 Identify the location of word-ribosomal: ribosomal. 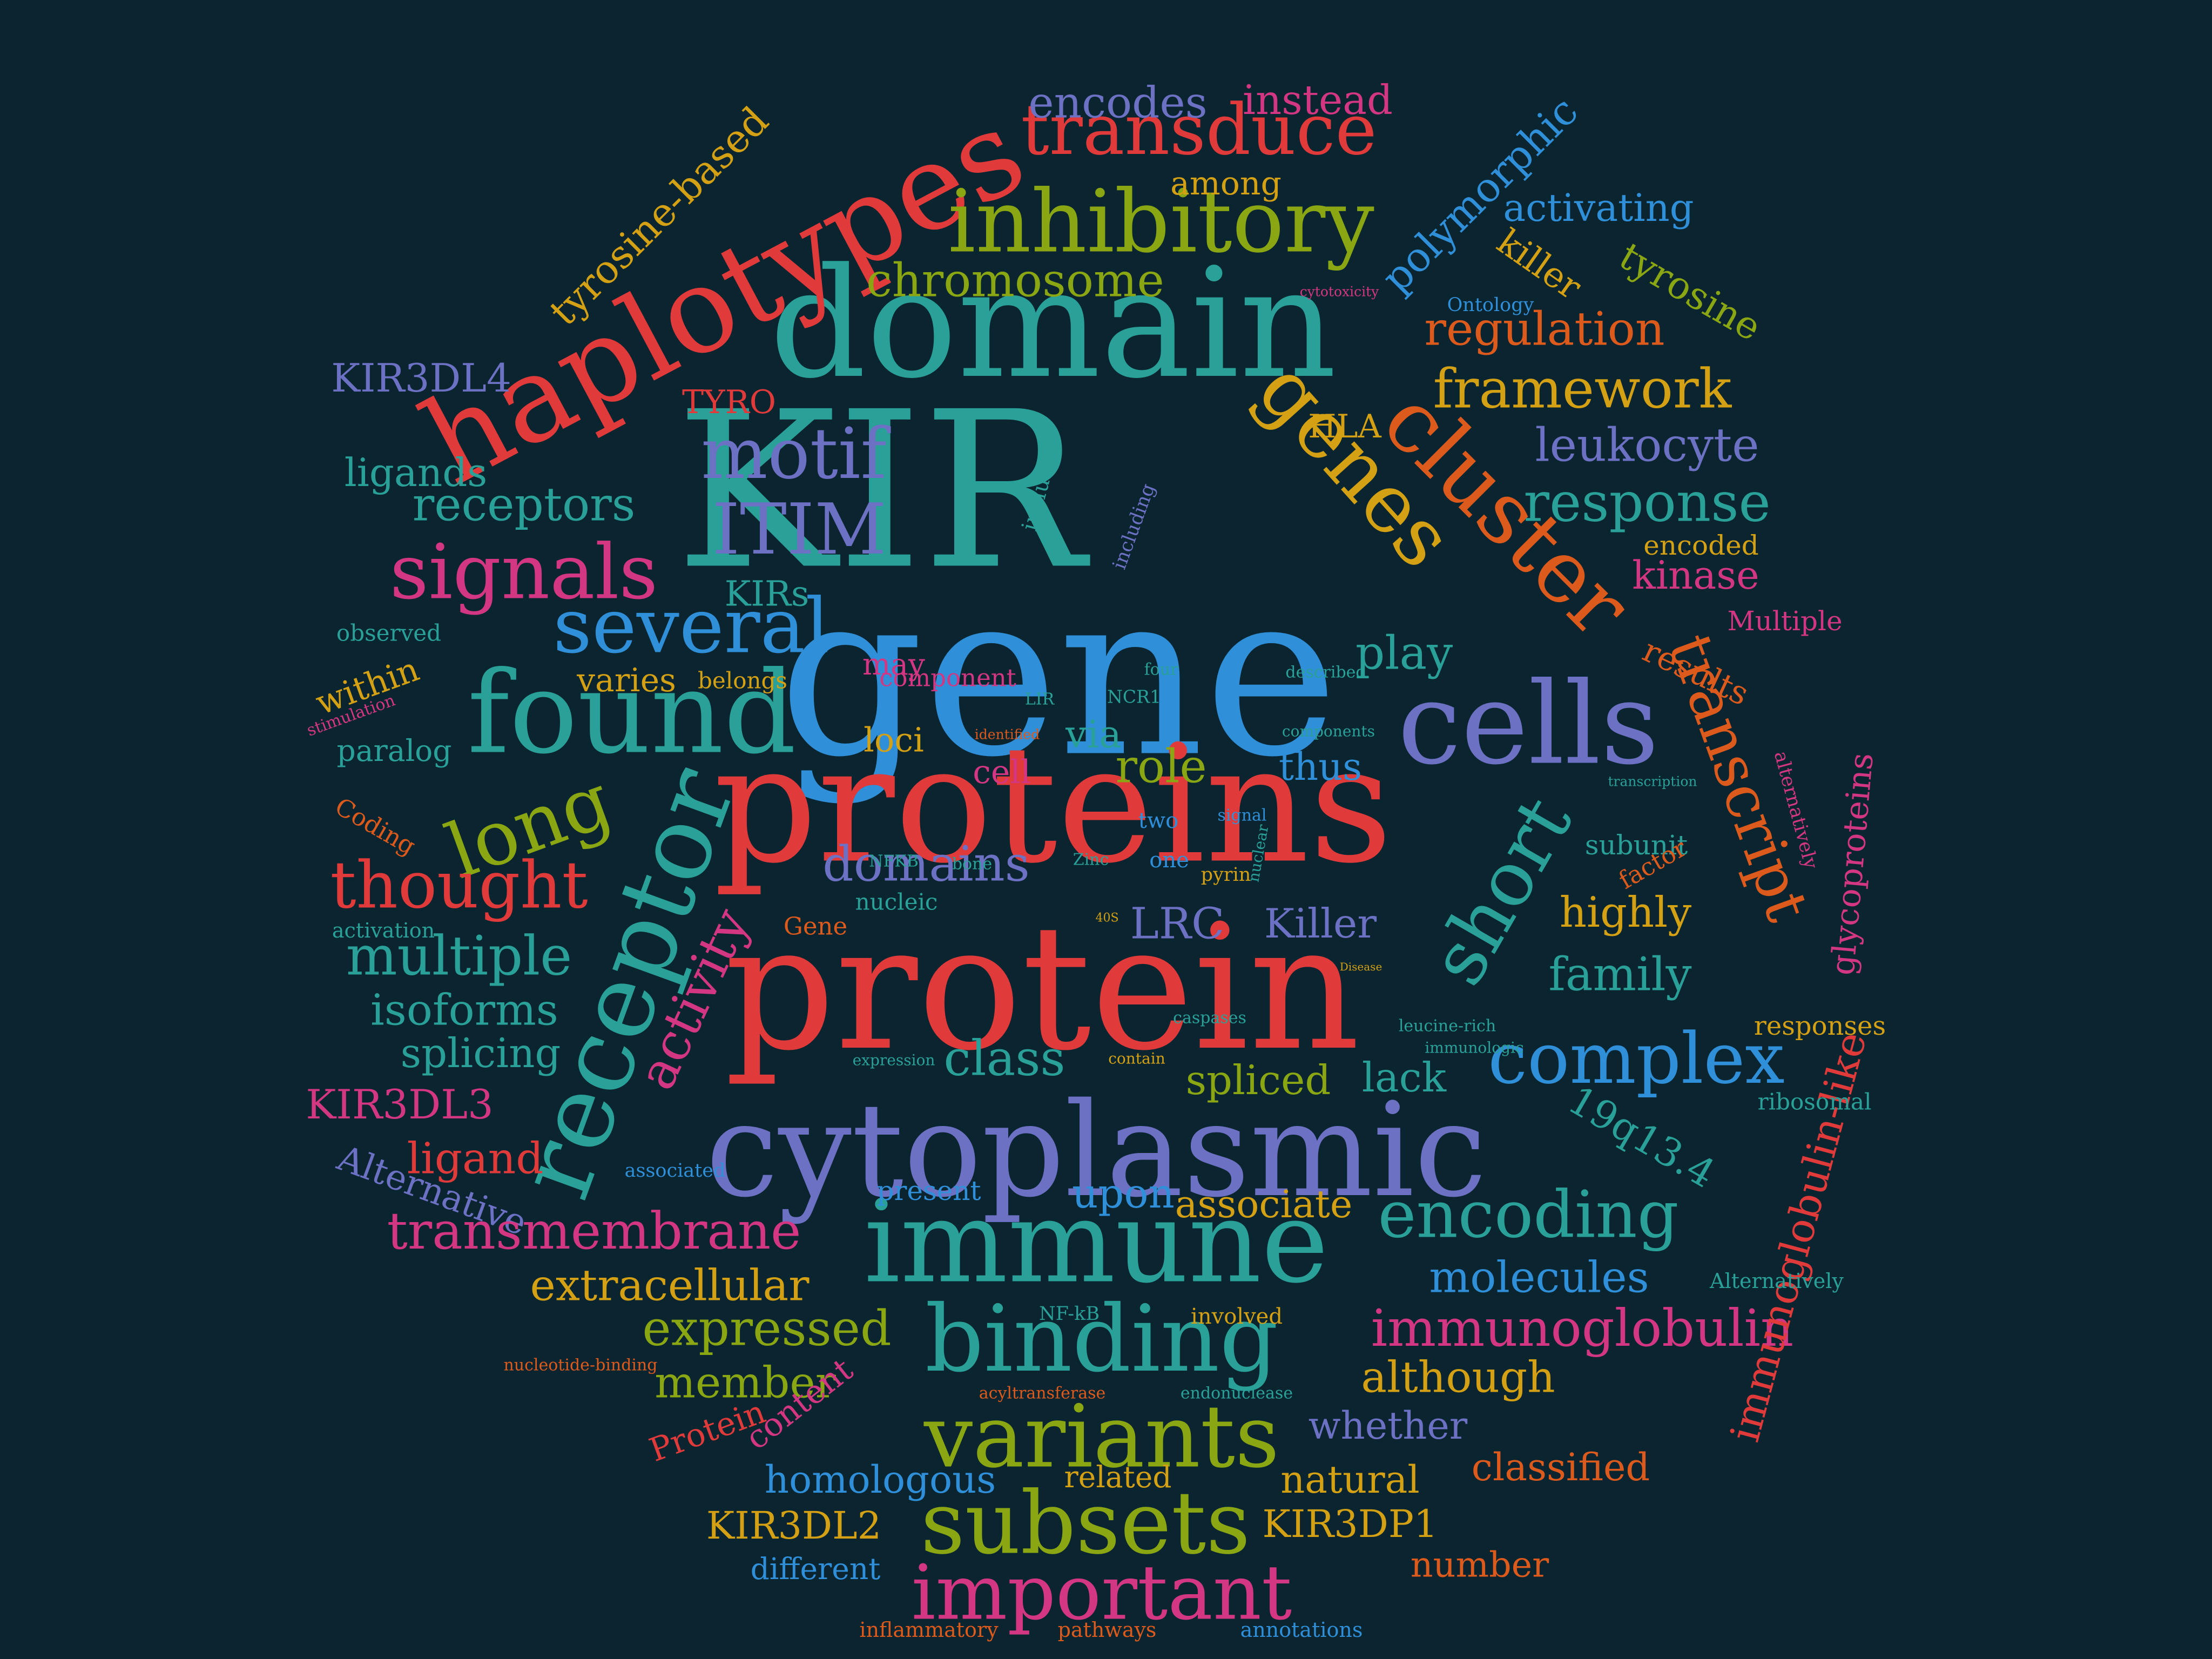
(1815, 1102).